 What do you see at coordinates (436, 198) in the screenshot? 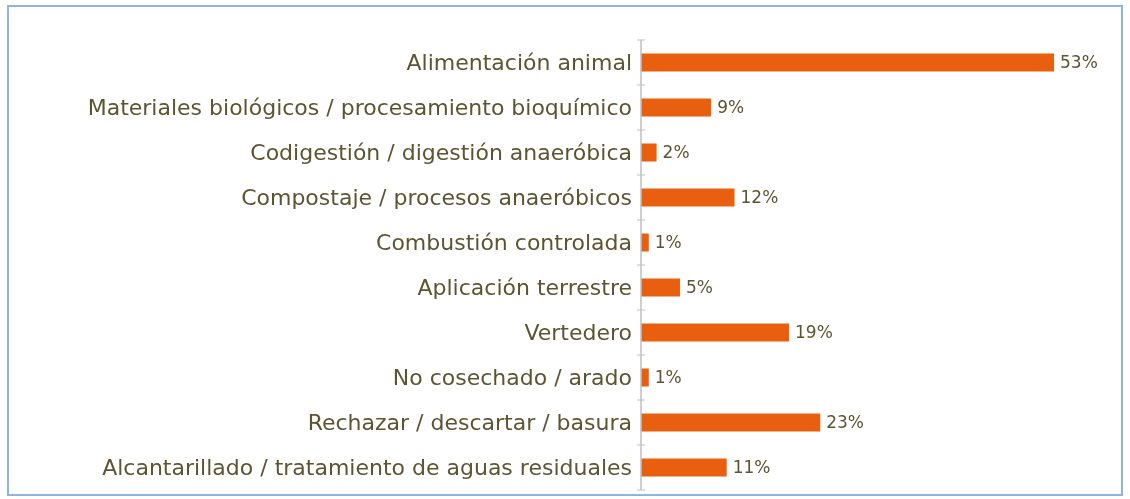
I see `y-tick-label: Compostaje / procesos anaeróbicos` at bounding box center [436, 198].